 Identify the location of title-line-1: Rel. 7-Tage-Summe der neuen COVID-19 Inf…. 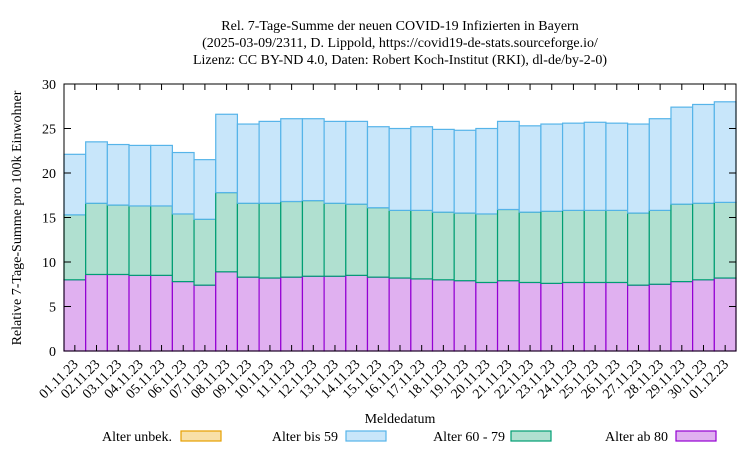
(399, 26).